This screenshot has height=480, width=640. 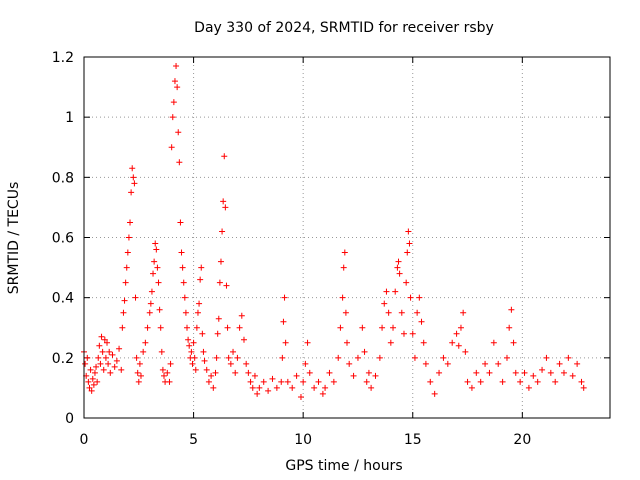 I want to click on x-tick-label: 0, so click(x=84, y=440).